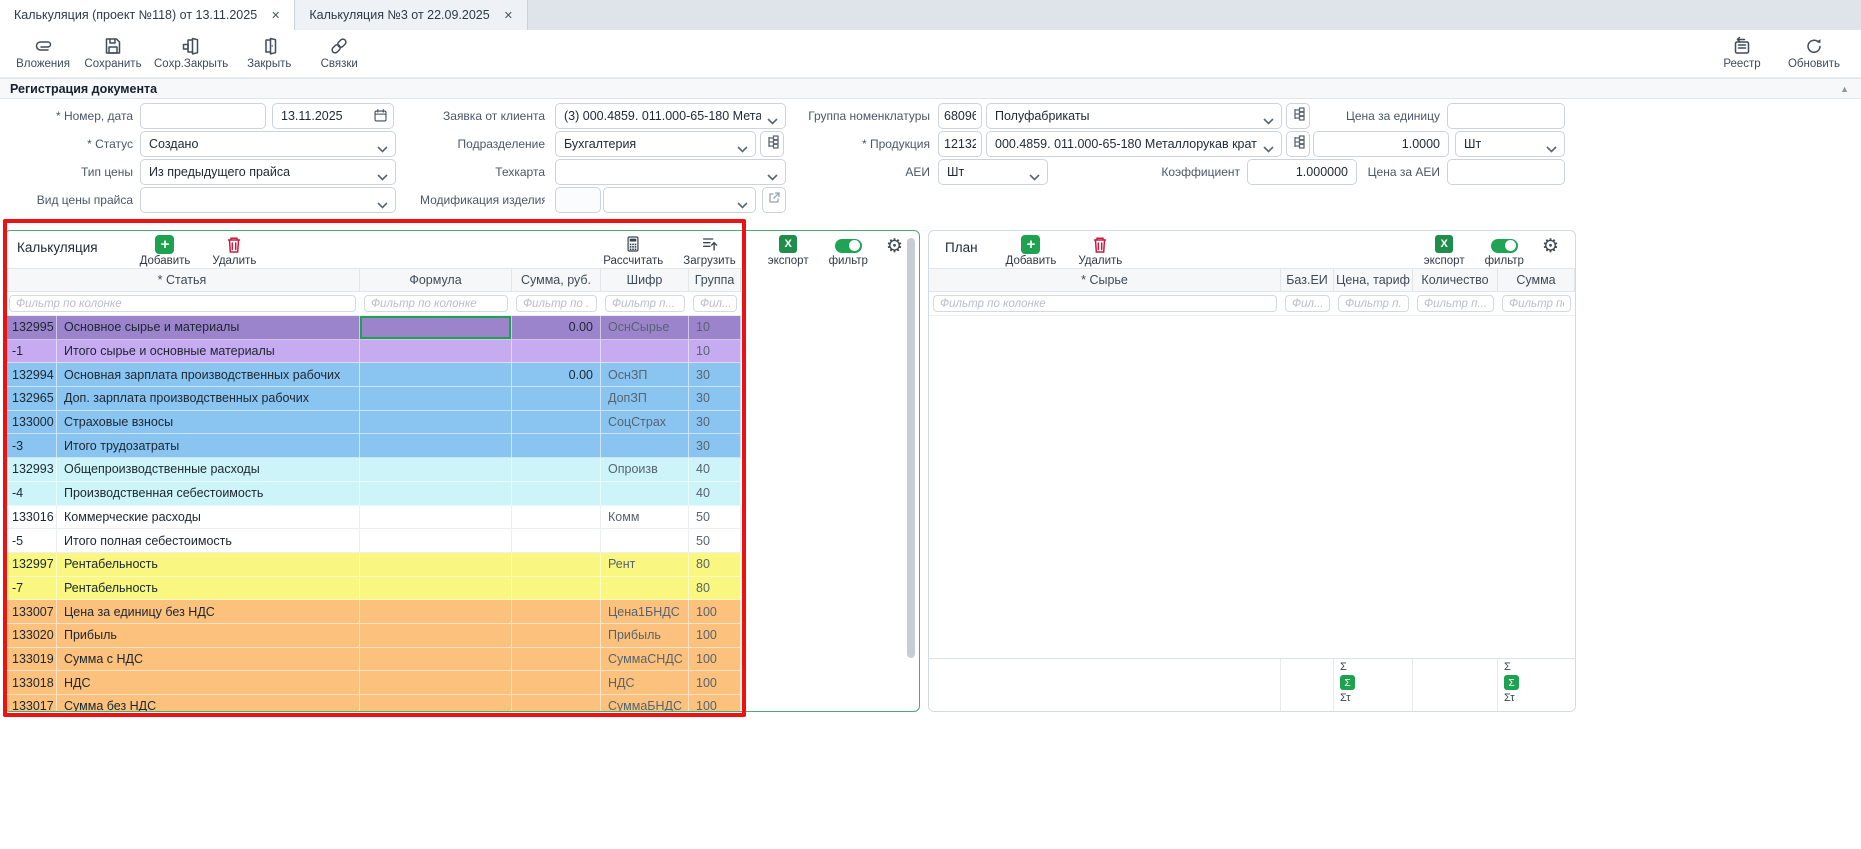  I want to click on cell-id: 133016, so click(31, 517).